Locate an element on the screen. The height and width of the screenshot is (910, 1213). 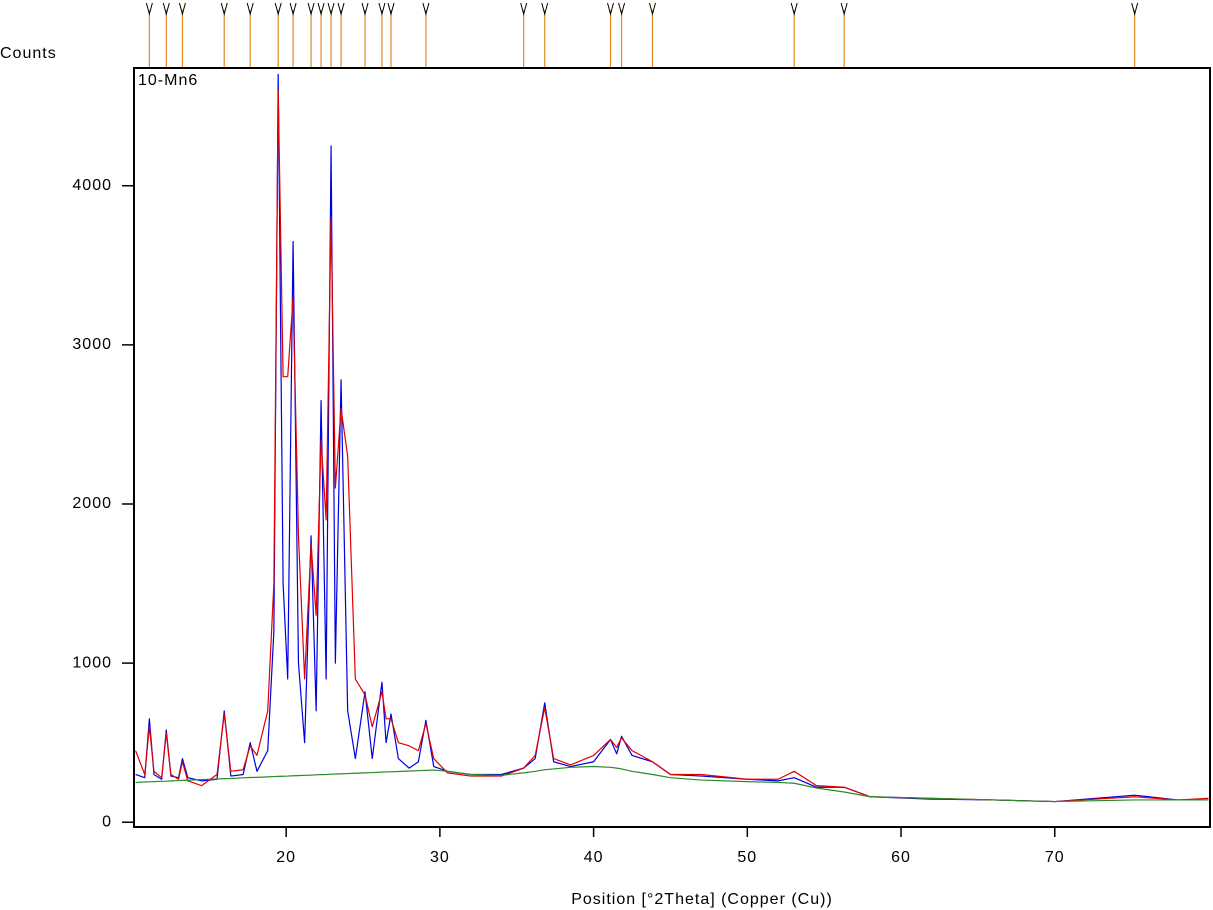
x-tick-label: 70 is located at coordinates (1055, 857).